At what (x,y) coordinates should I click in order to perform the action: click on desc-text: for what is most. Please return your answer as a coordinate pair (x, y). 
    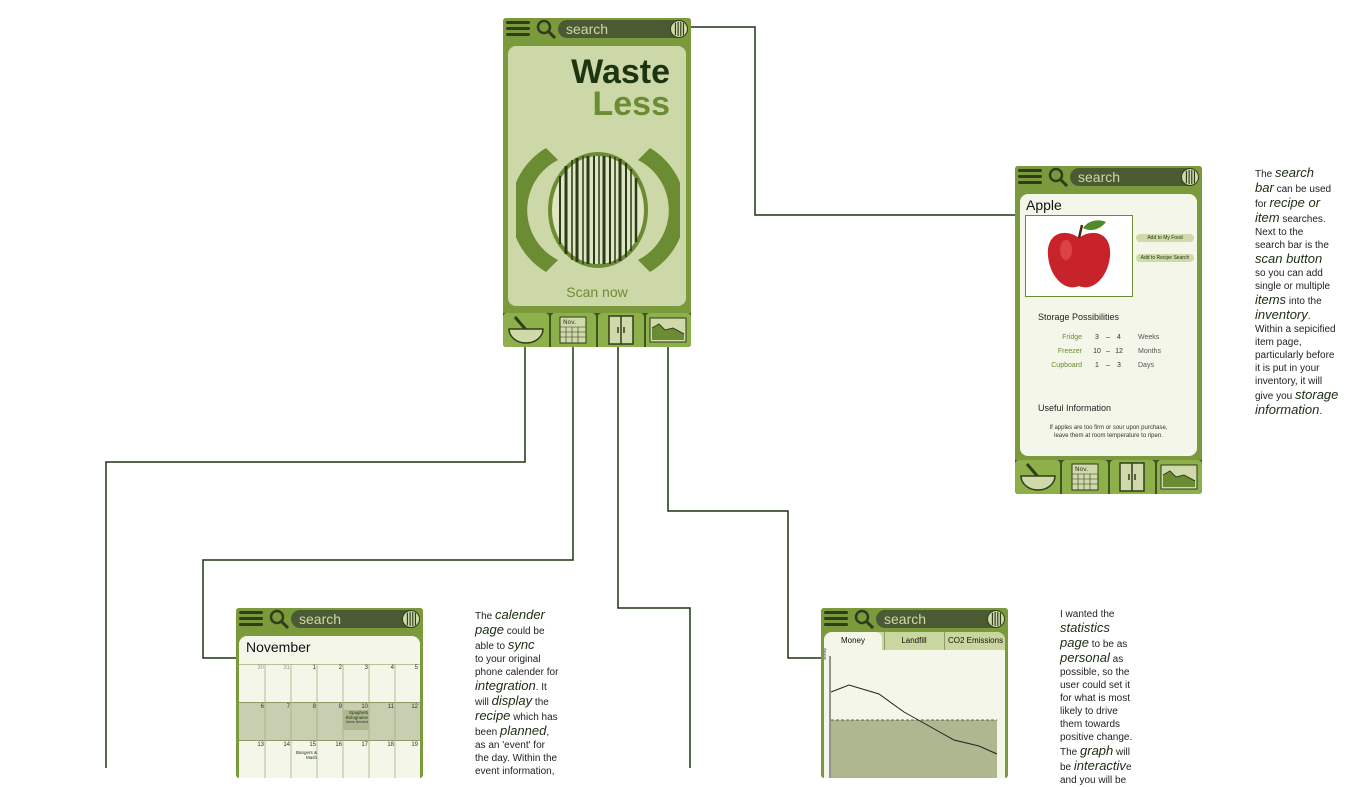
    Looking at the image, I should click on (1095, 698).